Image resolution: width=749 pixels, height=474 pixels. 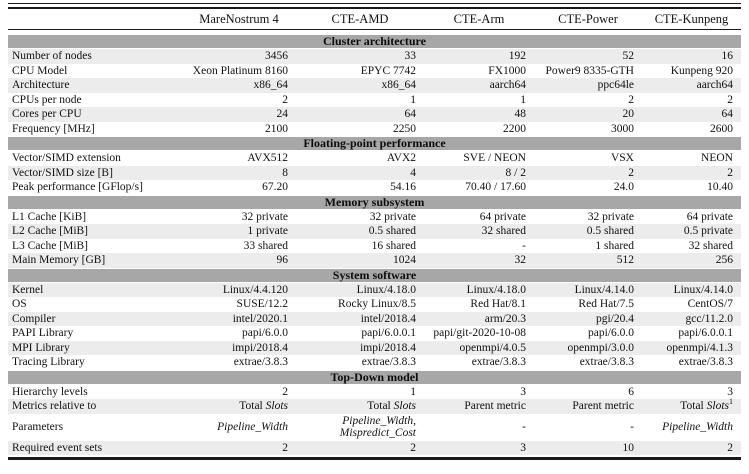 I want to click on row-label: L3 Cache [MiB], so click(x=50, y=245).